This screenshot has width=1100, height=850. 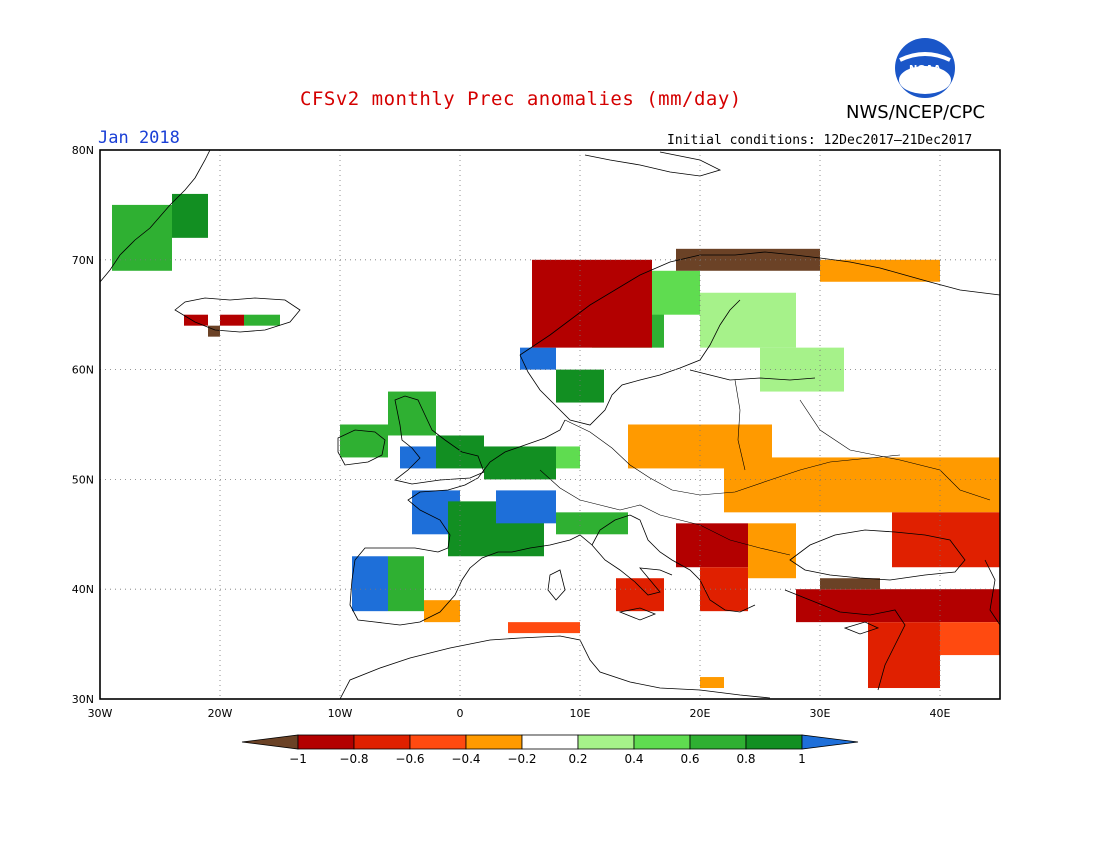 I want to click on noaa-logo-text: NOAA, so click(x=925, y=69).